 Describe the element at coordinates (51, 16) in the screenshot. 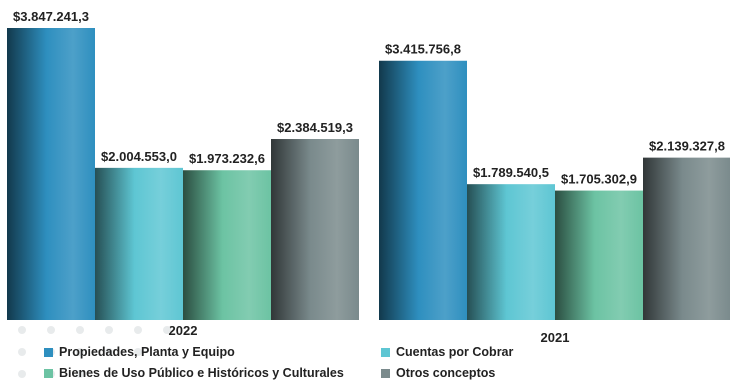

I see `data-label: $3.847.241,3` at that location.